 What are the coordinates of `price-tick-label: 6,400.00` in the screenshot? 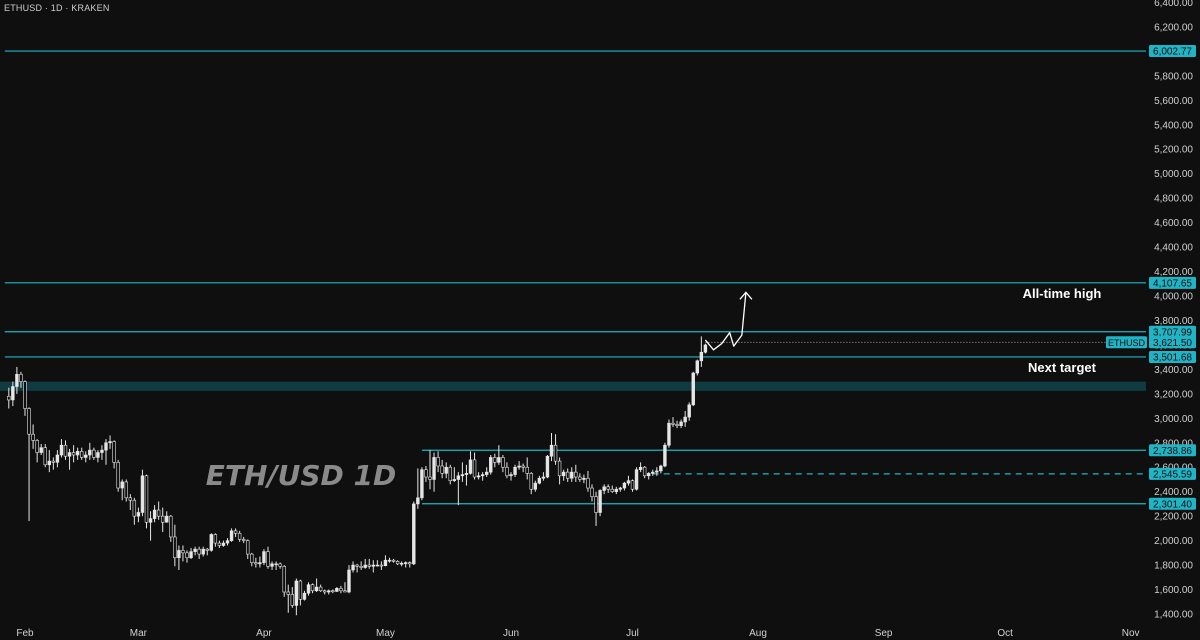 It's located at (1173, 4).